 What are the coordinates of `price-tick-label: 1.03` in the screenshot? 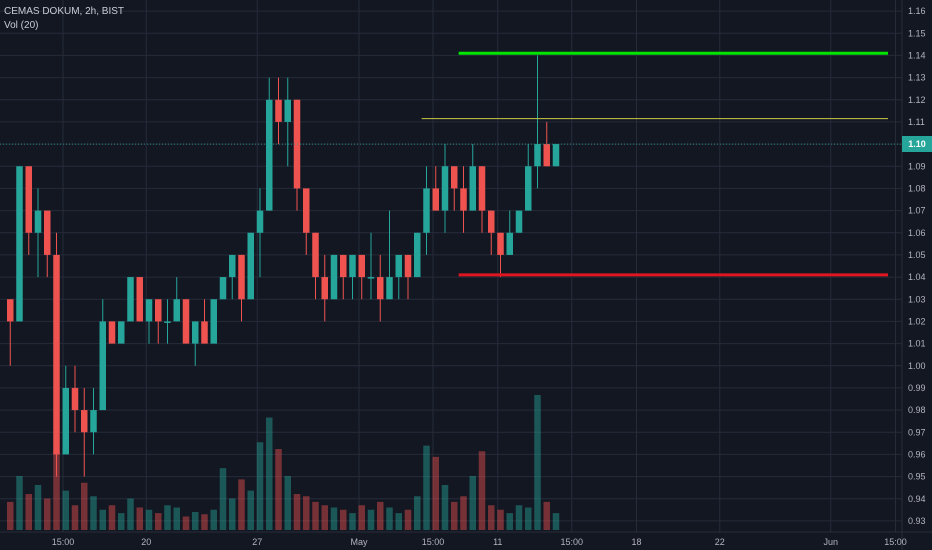 It's located at (917, 299).